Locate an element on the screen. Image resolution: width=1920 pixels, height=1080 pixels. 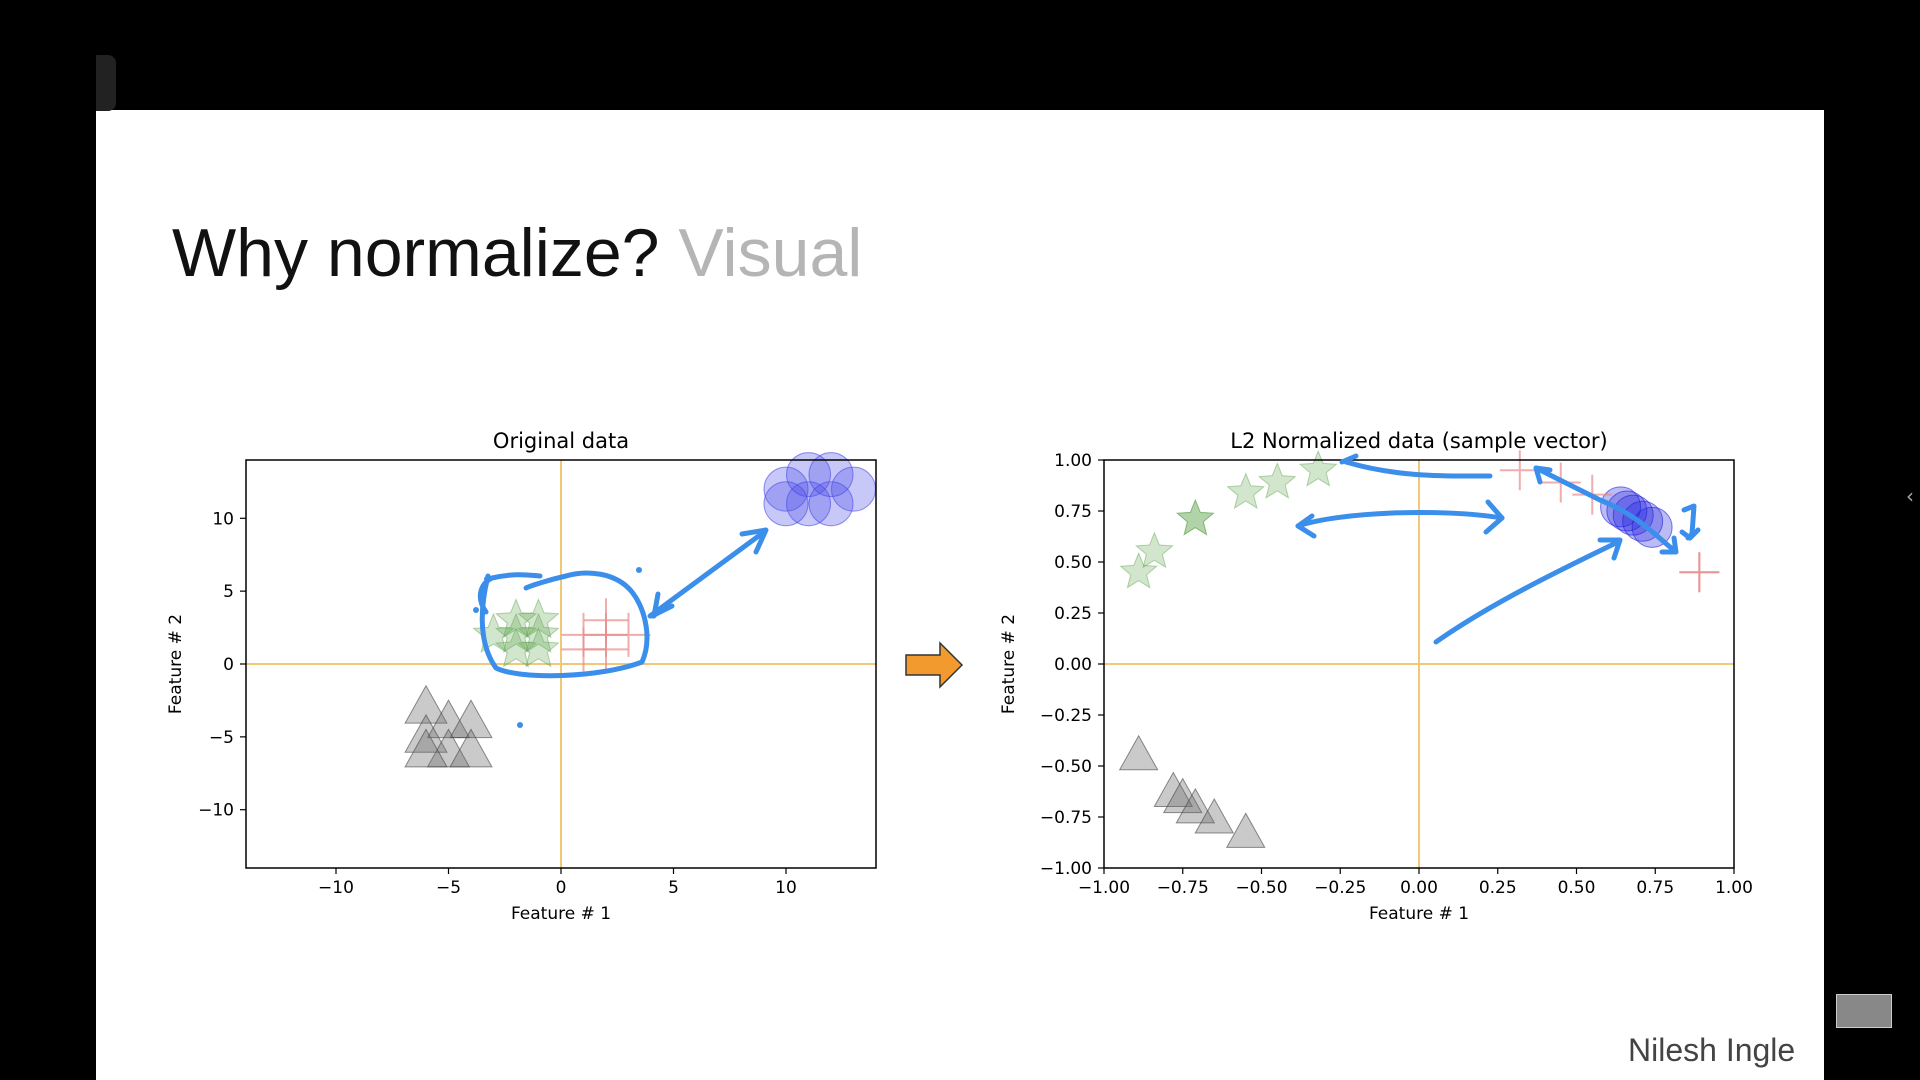
y-tick-label: 10 is located at coordinates (223, 519).